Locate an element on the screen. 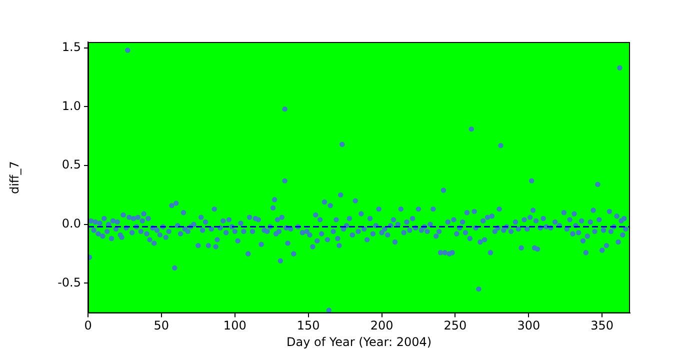 The height and width of the screenshot is (350, 700). y-tick-label: -0.5 is located at coordinates (69, 282).